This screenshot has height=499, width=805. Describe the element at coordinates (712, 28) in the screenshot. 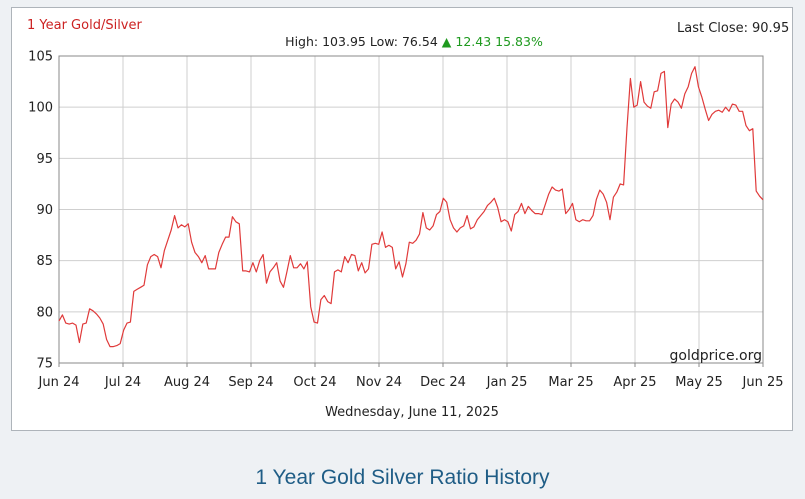

I see `last-close-label: Last Close:` at that location.